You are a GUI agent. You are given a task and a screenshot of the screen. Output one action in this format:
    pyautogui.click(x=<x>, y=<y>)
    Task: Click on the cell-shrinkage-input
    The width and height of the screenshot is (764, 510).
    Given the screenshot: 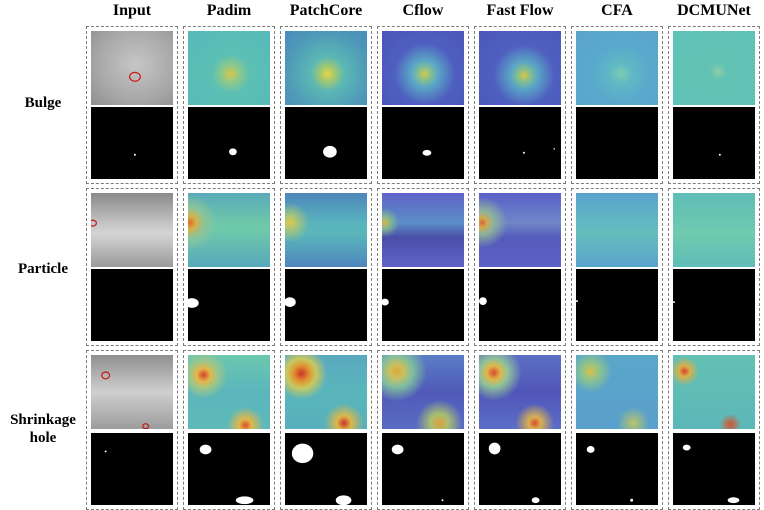 What is the action you would take?
    pyautogui.click(x=132, y=430)
    